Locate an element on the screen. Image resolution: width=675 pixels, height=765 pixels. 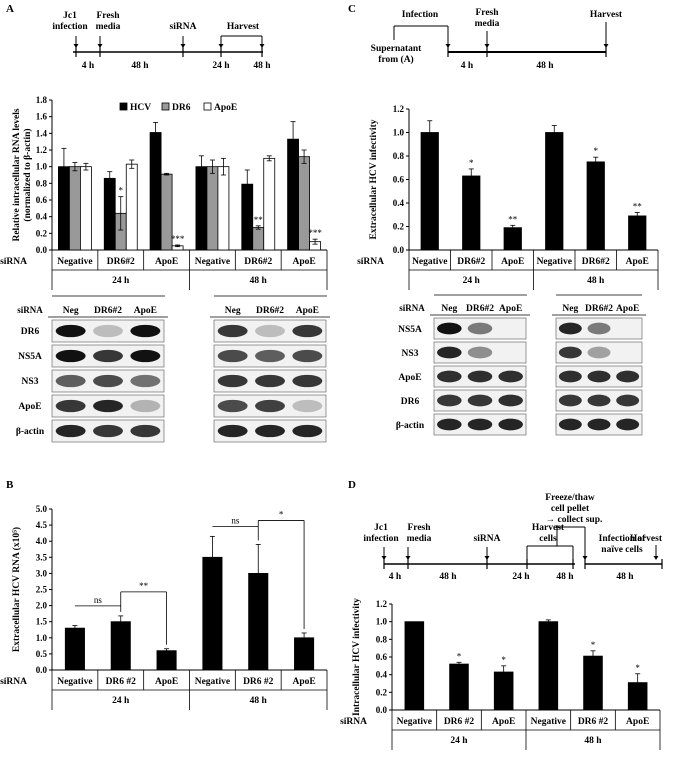
chart-A-bar-dr6 is located at coordinates (212, 208).